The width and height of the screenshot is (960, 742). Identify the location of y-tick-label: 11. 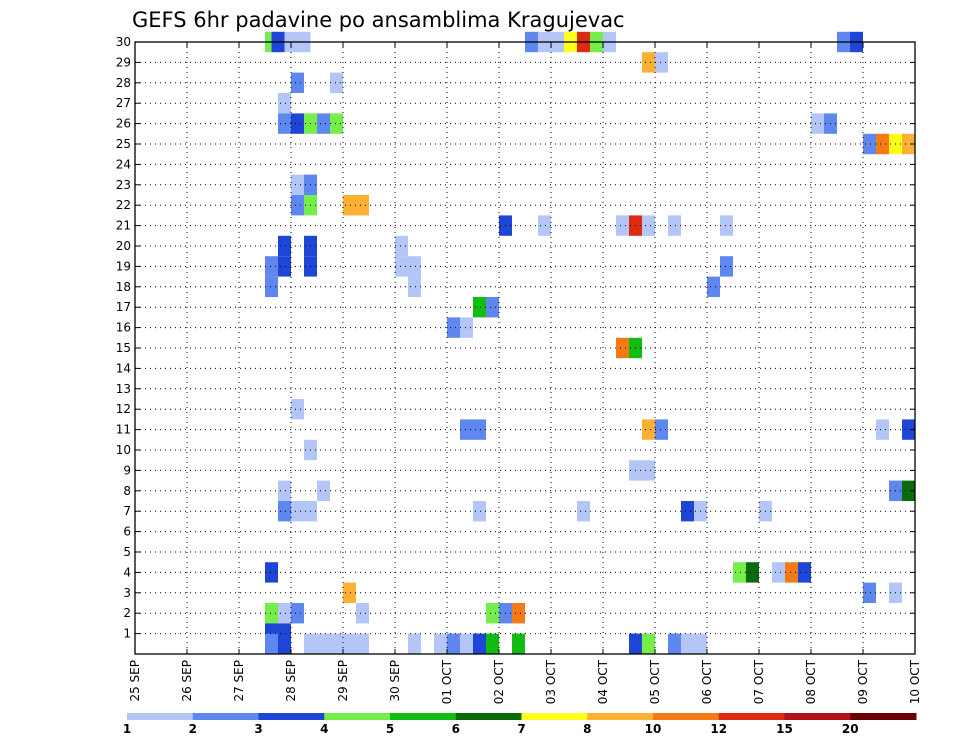
(123, 430).